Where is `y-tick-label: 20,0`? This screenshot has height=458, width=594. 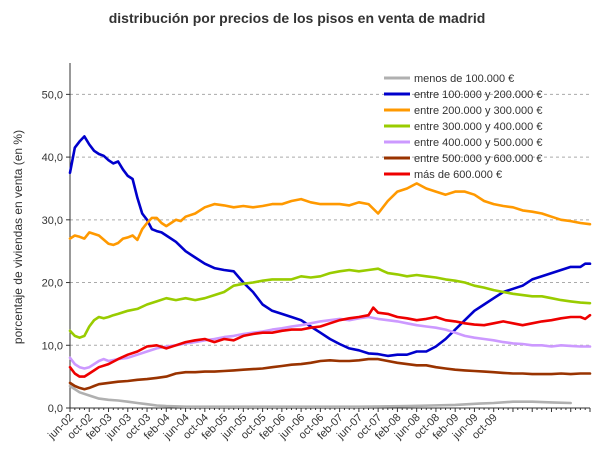
y-tick-label: 20,0 is located at coordinates (52, 284).